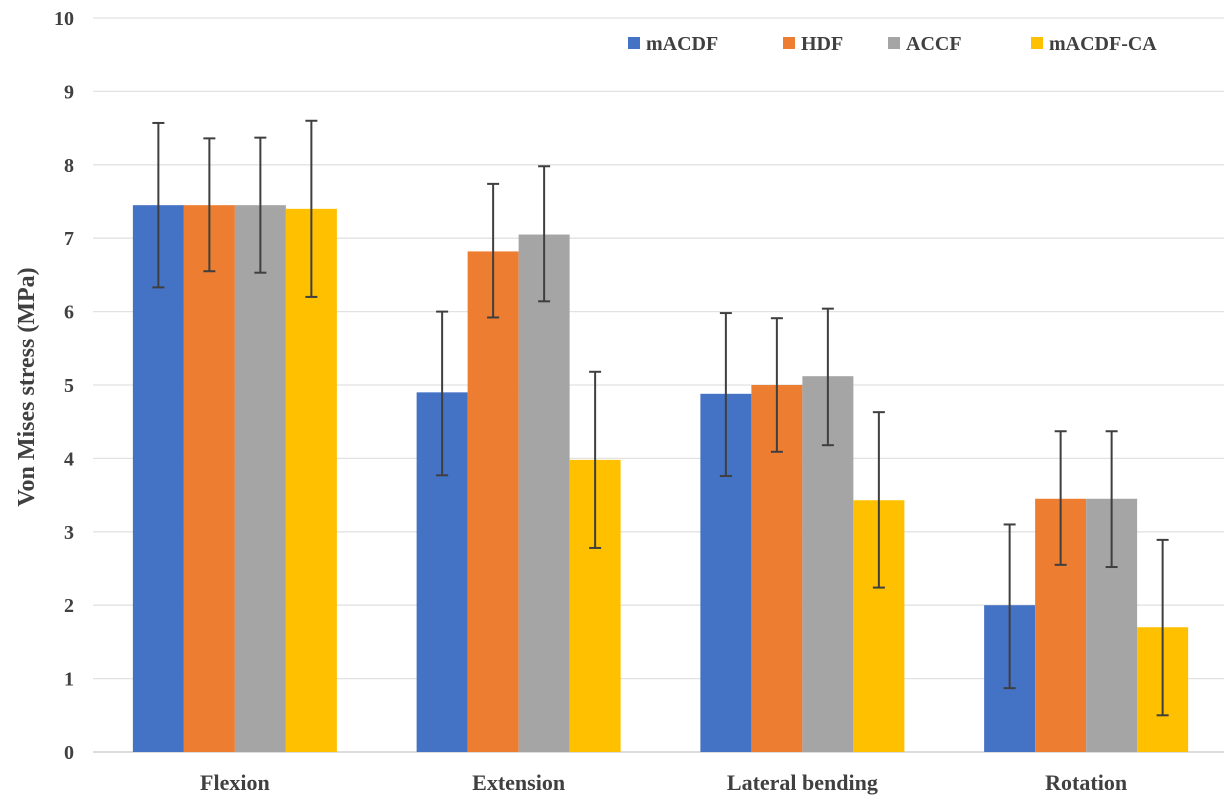 This screenshot has width=1228, height=800. I want to click on y-tick-label: 8, so click(69, 166).